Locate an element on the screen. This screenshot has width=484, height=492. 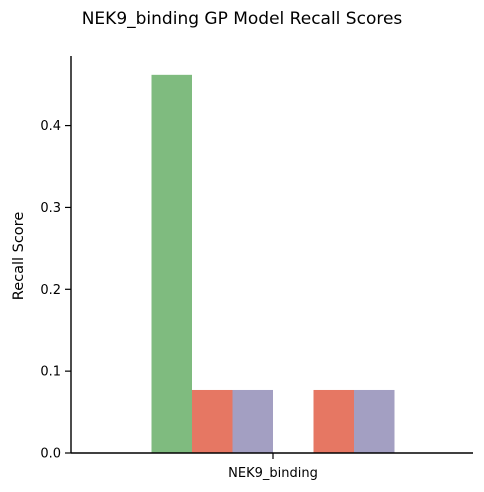
y-tick-label-3: 0.3 is located at coordinates (50, 208).